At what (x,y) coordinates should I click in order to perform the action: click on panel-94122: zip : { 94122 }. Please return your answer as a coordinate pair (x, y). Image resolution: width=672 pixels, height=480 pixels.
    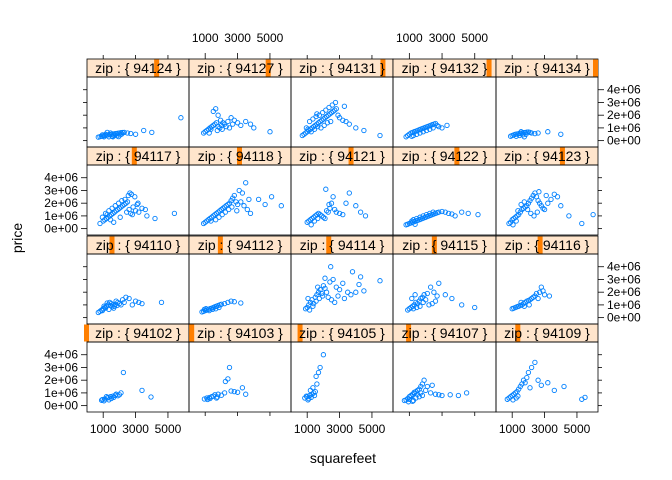
    Looking at the image, I should click on (444, 191).